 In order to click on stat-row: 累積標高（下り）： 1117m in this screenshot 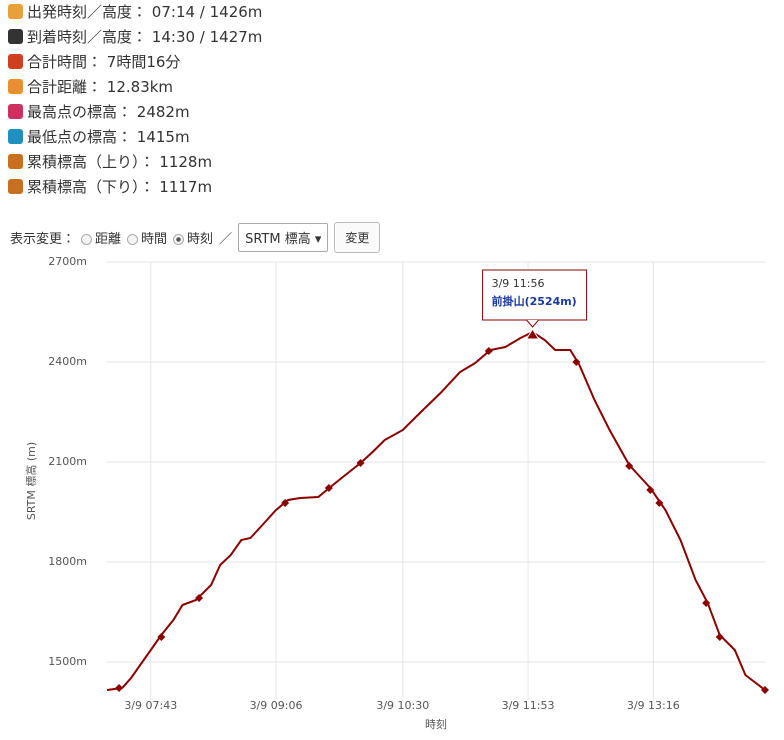, I will do `click(135, 187)`.